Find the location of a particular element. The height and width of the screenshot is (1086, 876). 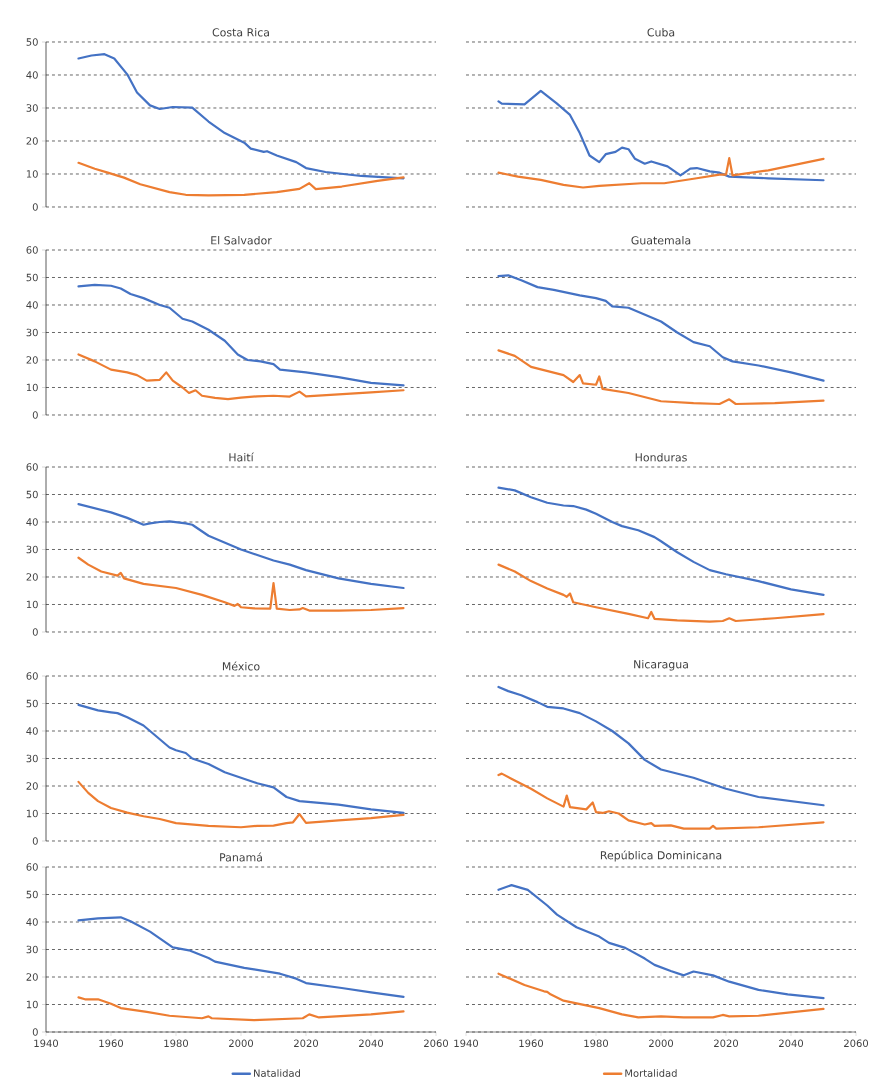

chart-title: Panamá is located at coordinates (241, 857).